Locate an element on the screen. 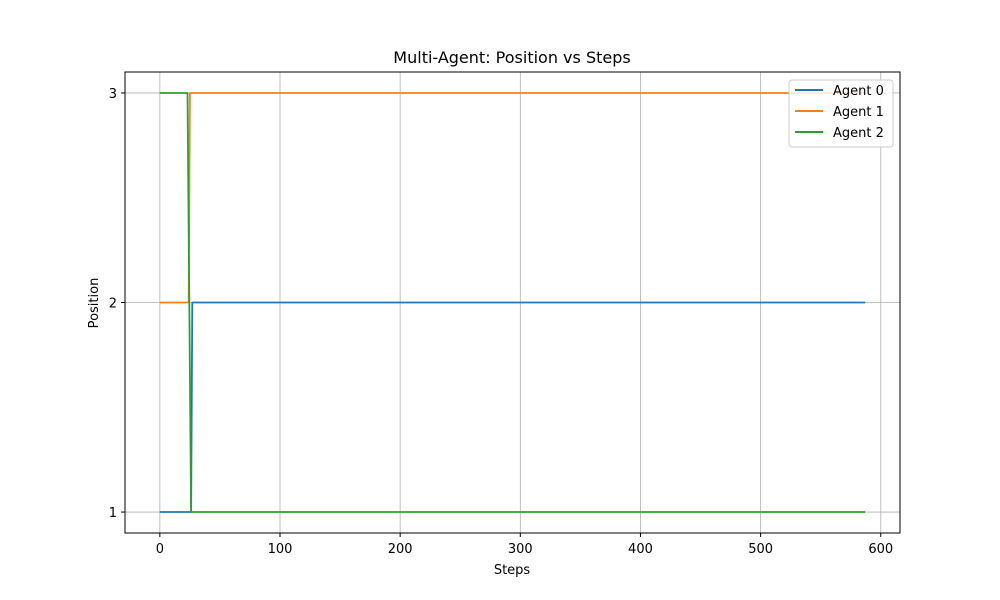 The width and height of the screenshot is (1000, 600). legend-box is located at coordinates (841, 113).